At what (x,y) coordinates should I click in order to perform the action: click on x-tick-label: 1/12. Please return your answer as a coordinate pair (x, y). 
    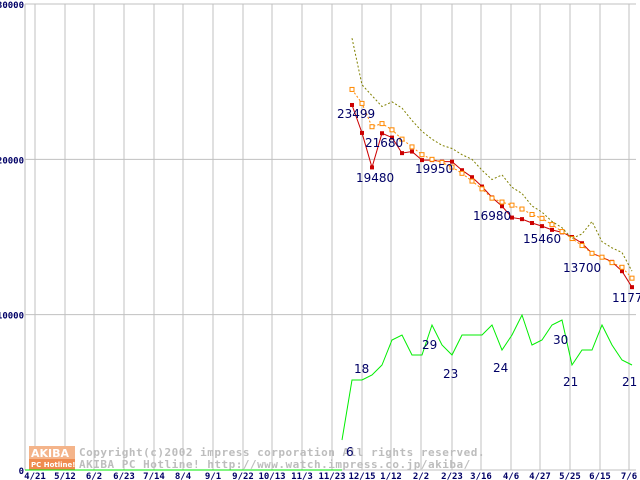
    Looking at the image, I should click on (391, 476).